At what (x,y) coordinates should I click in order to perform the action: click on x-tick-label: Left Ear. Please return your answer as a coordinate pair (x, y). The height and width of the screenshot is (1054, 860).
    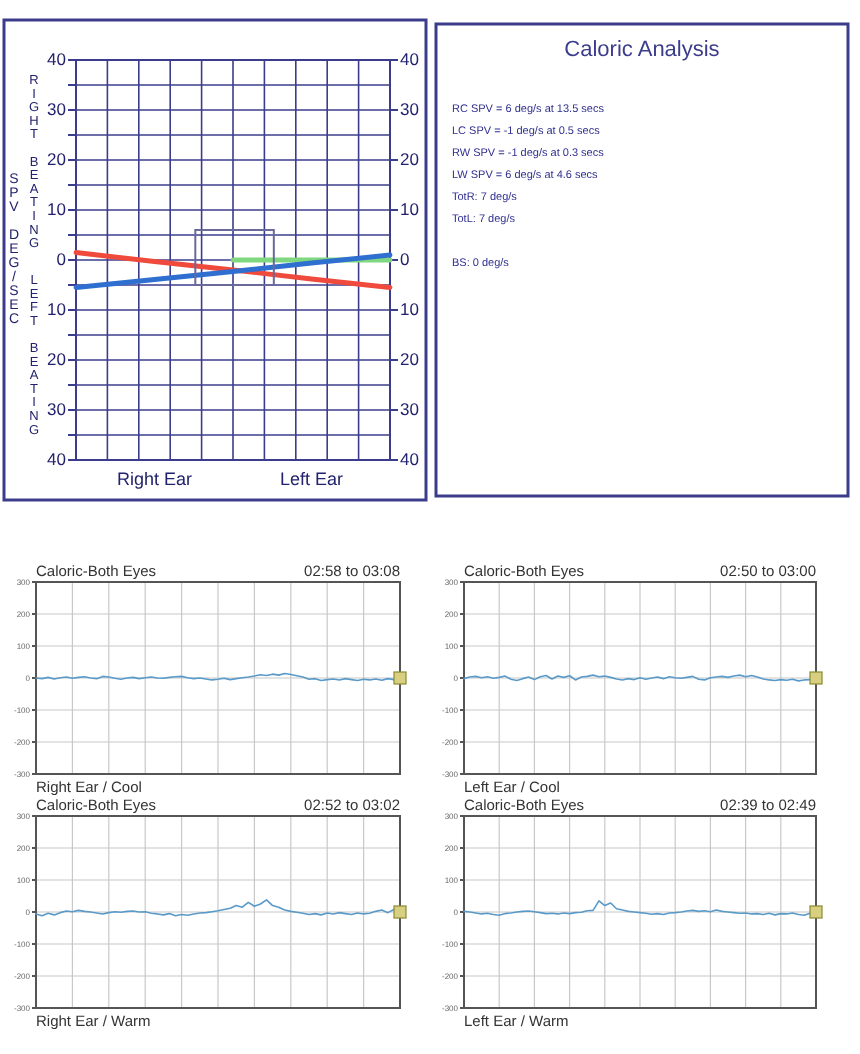
    Looking at the image, I should click on (311, 478).